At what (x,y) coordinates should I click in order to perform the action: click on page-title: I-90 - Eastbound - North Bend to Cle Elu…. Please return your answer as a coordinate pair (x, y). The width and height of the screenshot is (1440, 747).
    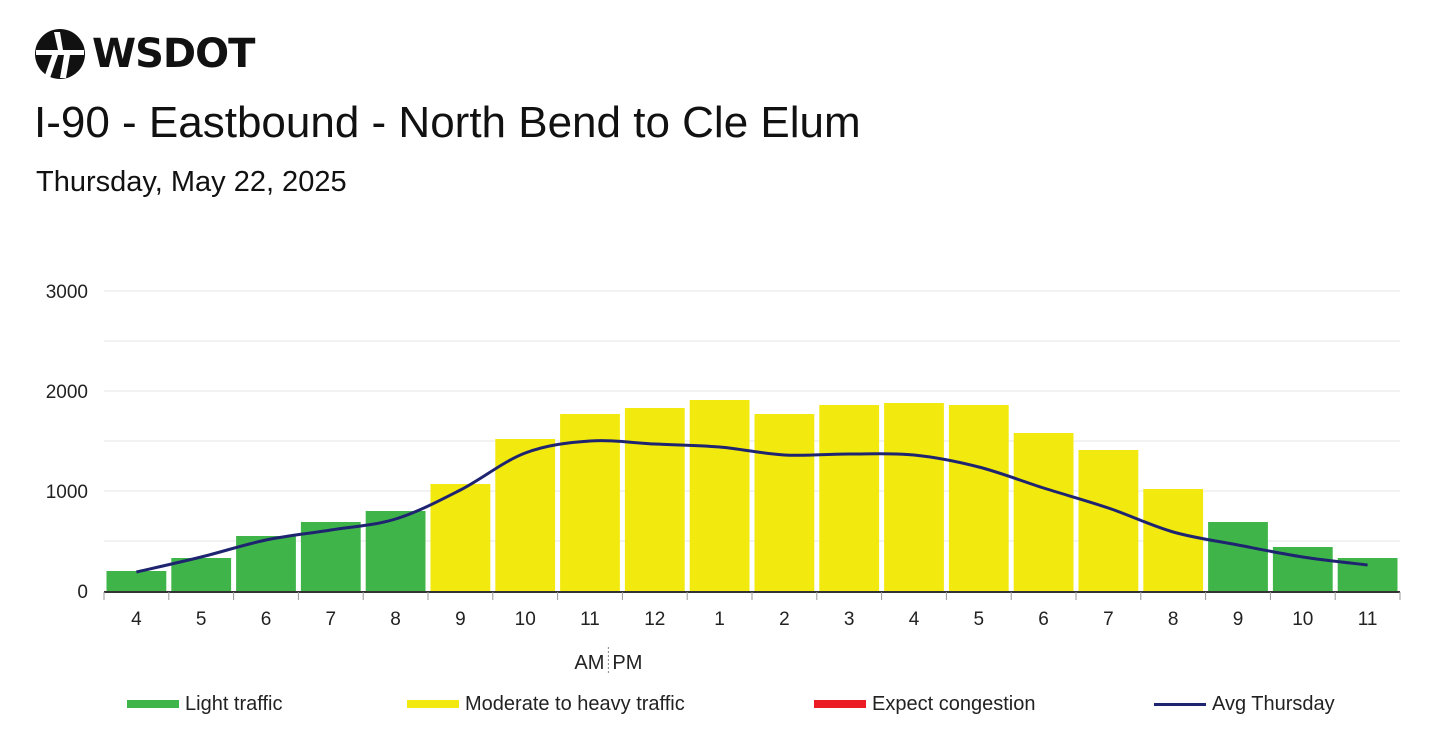
    Looking at the image, I should click on (447, 122).